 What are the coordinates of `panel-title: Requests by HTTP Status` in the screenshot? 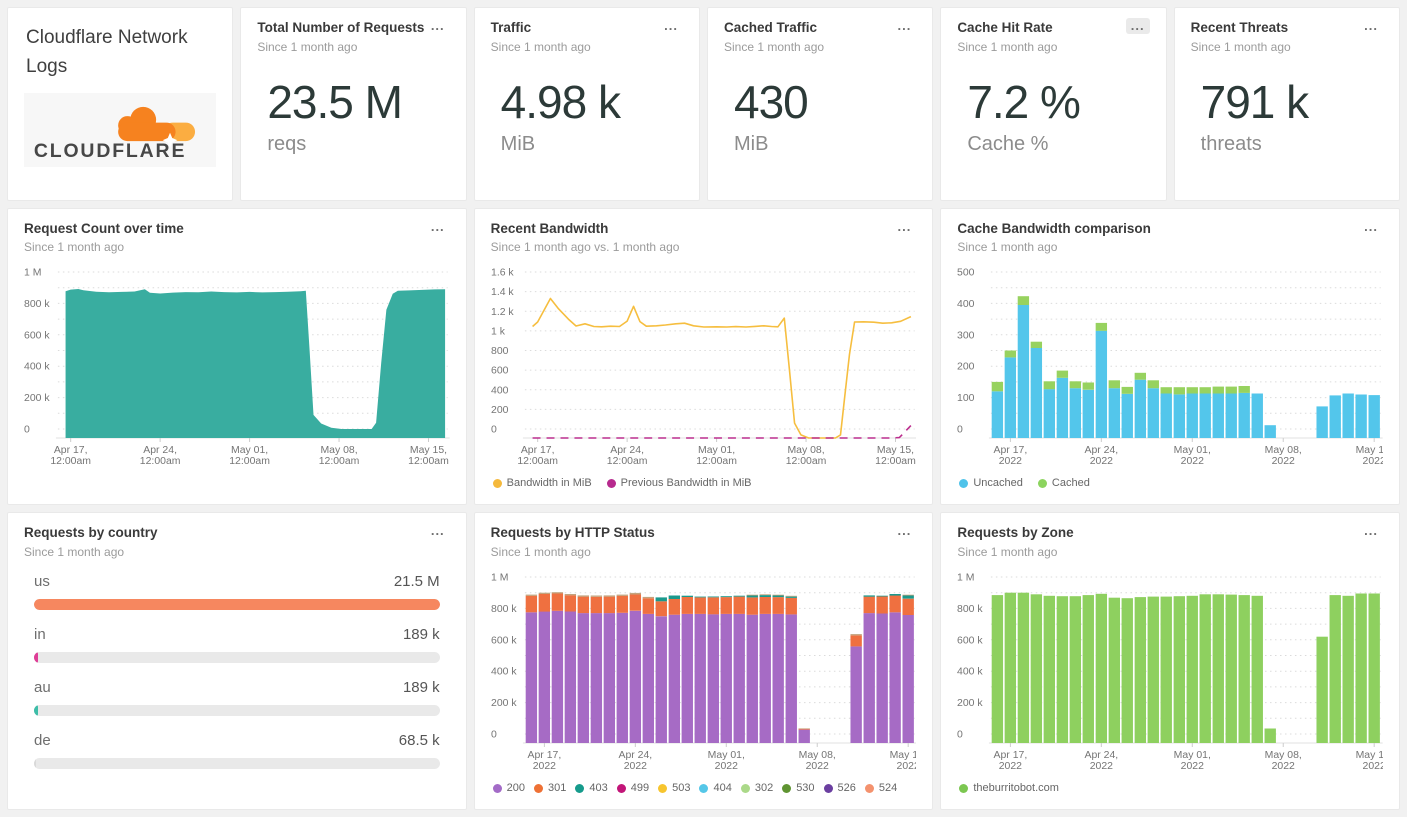 It's located at (572, 533).